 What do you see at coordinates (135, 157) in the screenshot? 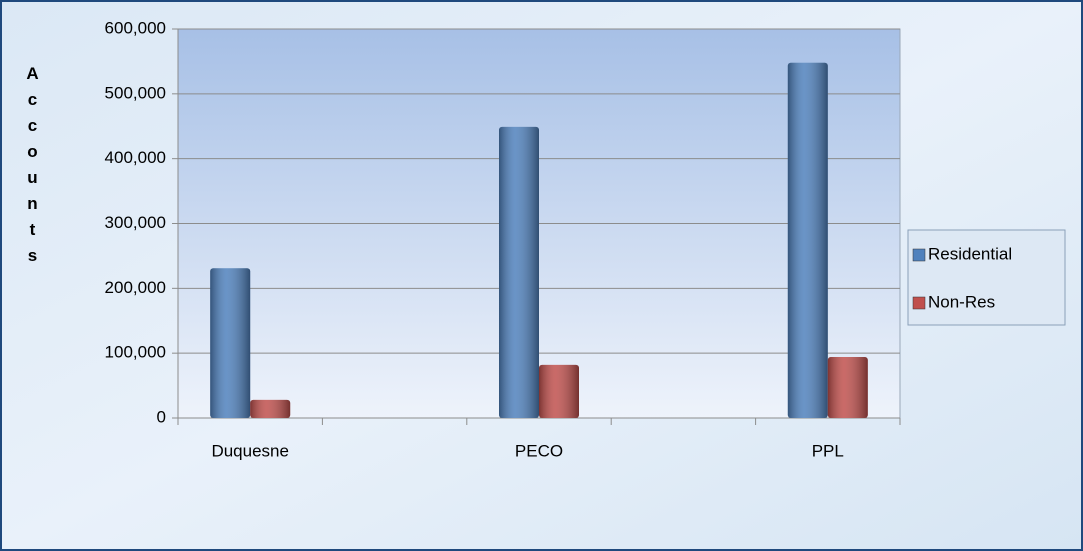
I see `y-tick-label: 400,000` at bounding box center [135, 157].